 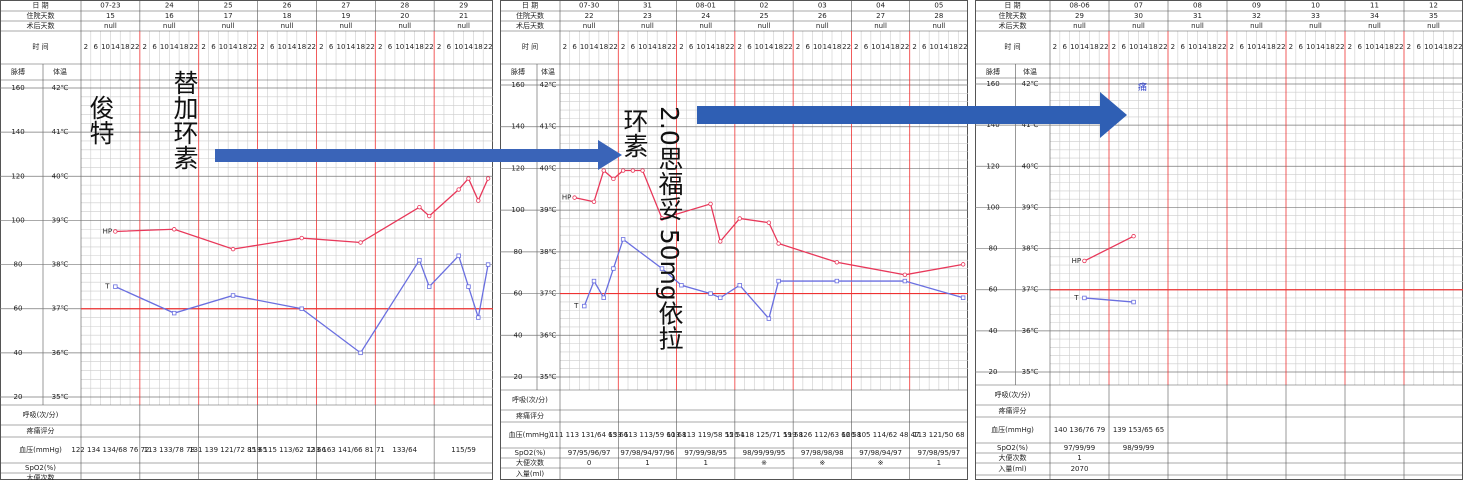 I want to click on cell-text: 31, so click(x=647, y=6).